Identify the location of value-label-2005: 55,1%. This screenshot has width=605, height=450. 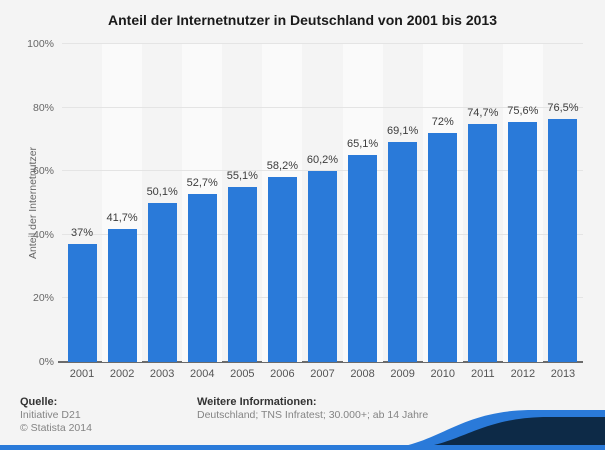
(242, 175).